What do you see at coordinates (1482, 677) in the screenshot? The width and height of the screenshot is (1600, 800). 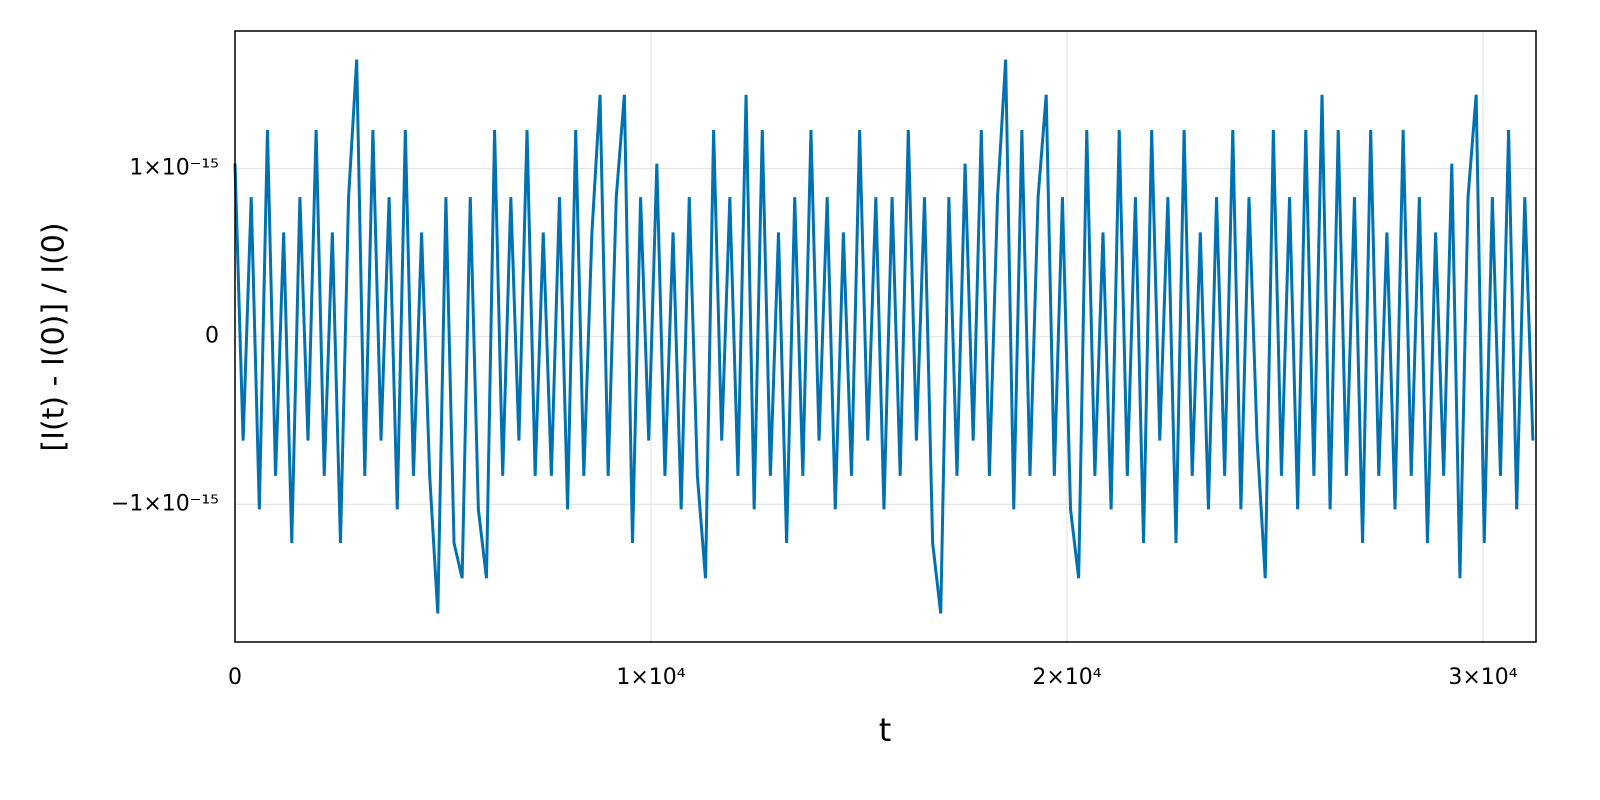 I see `x-tick-label: 3×10⁴` at bounding box center [1482, 677].